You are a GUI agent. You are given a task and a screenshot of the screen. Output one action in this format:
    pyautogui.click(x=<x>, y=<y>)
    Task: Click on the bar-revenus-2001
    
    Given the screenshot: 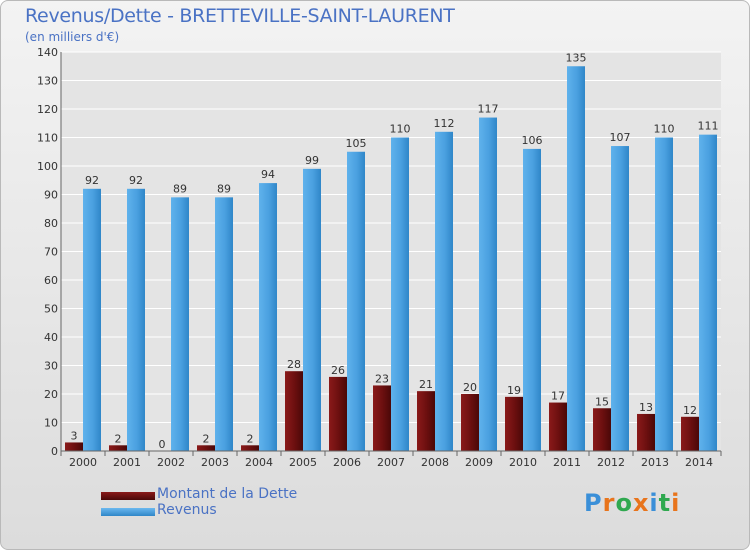 What is the action you would take?
    pyautogui.click(x=136, y=320)
    